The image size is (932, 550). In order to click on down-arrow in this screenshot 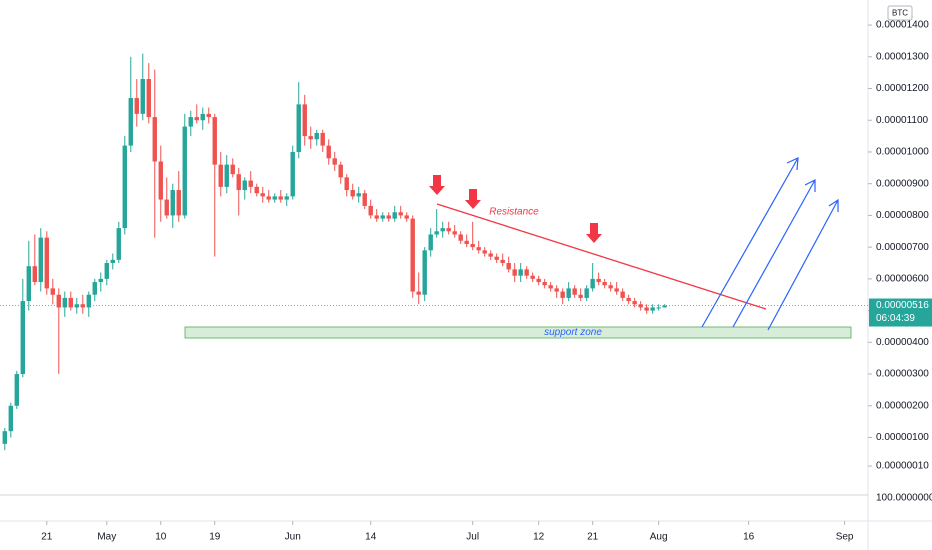, I will do `click(473, 199)`.